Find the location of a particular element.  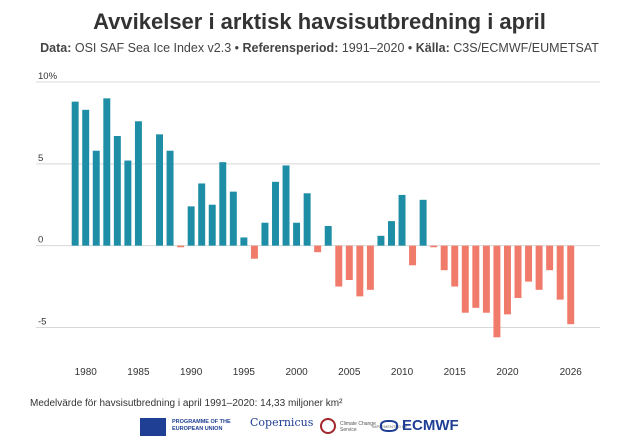

bar-1993 is located at coordinates (223, 204).